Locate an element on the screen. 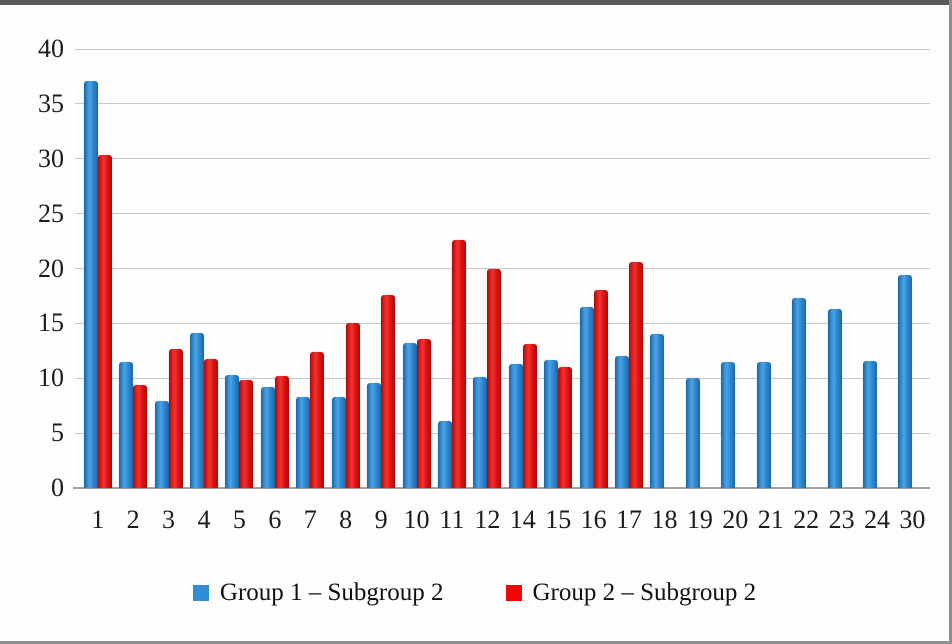 The height and width of the screenshot is (644, 952). x-tick-label-24: 24 is located at coordinates (876, 519).